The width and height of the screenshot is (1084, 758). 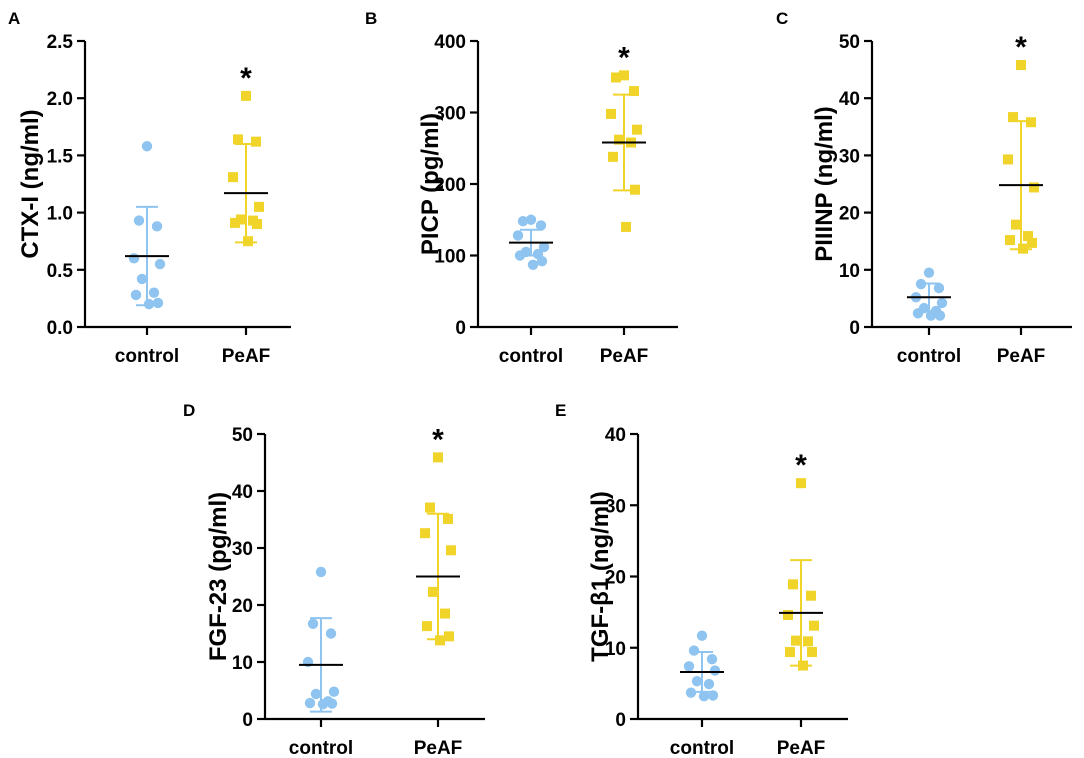 What do you see at coordinates (60, 42) in the screenshot?
I see `y-tick-label: 2.5` at bounding box center [60, 42].